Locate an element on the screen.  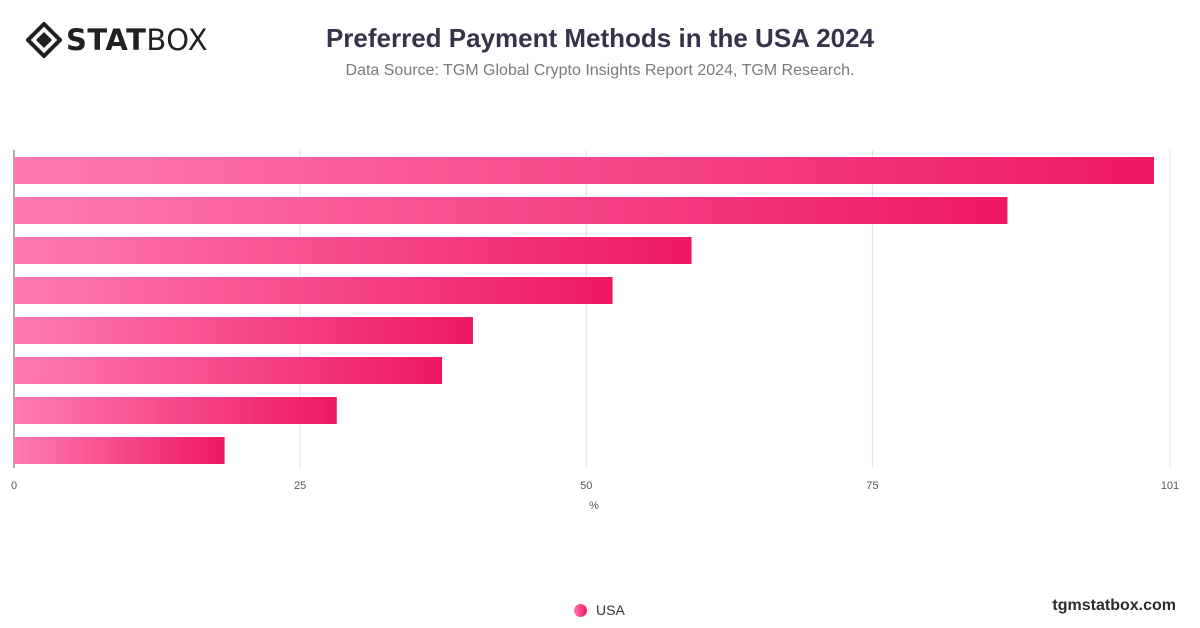
legend-marker is located at coordinates (580, 610).